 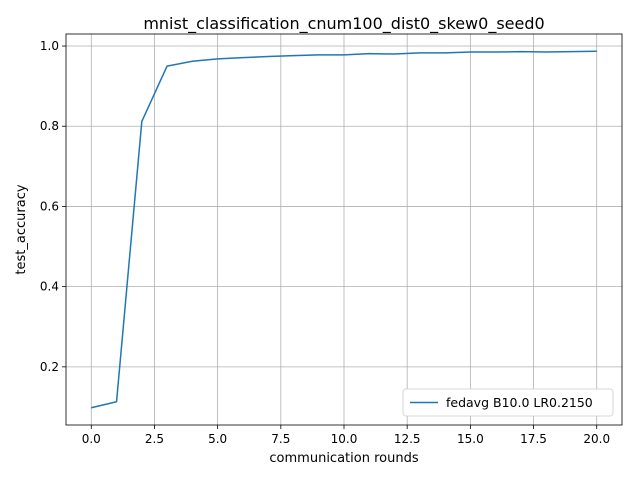 What do you see at coordinates (49, 126) in the screenshot?
I see `y-tick-label: 0.8` at bounding box center [49, 126].